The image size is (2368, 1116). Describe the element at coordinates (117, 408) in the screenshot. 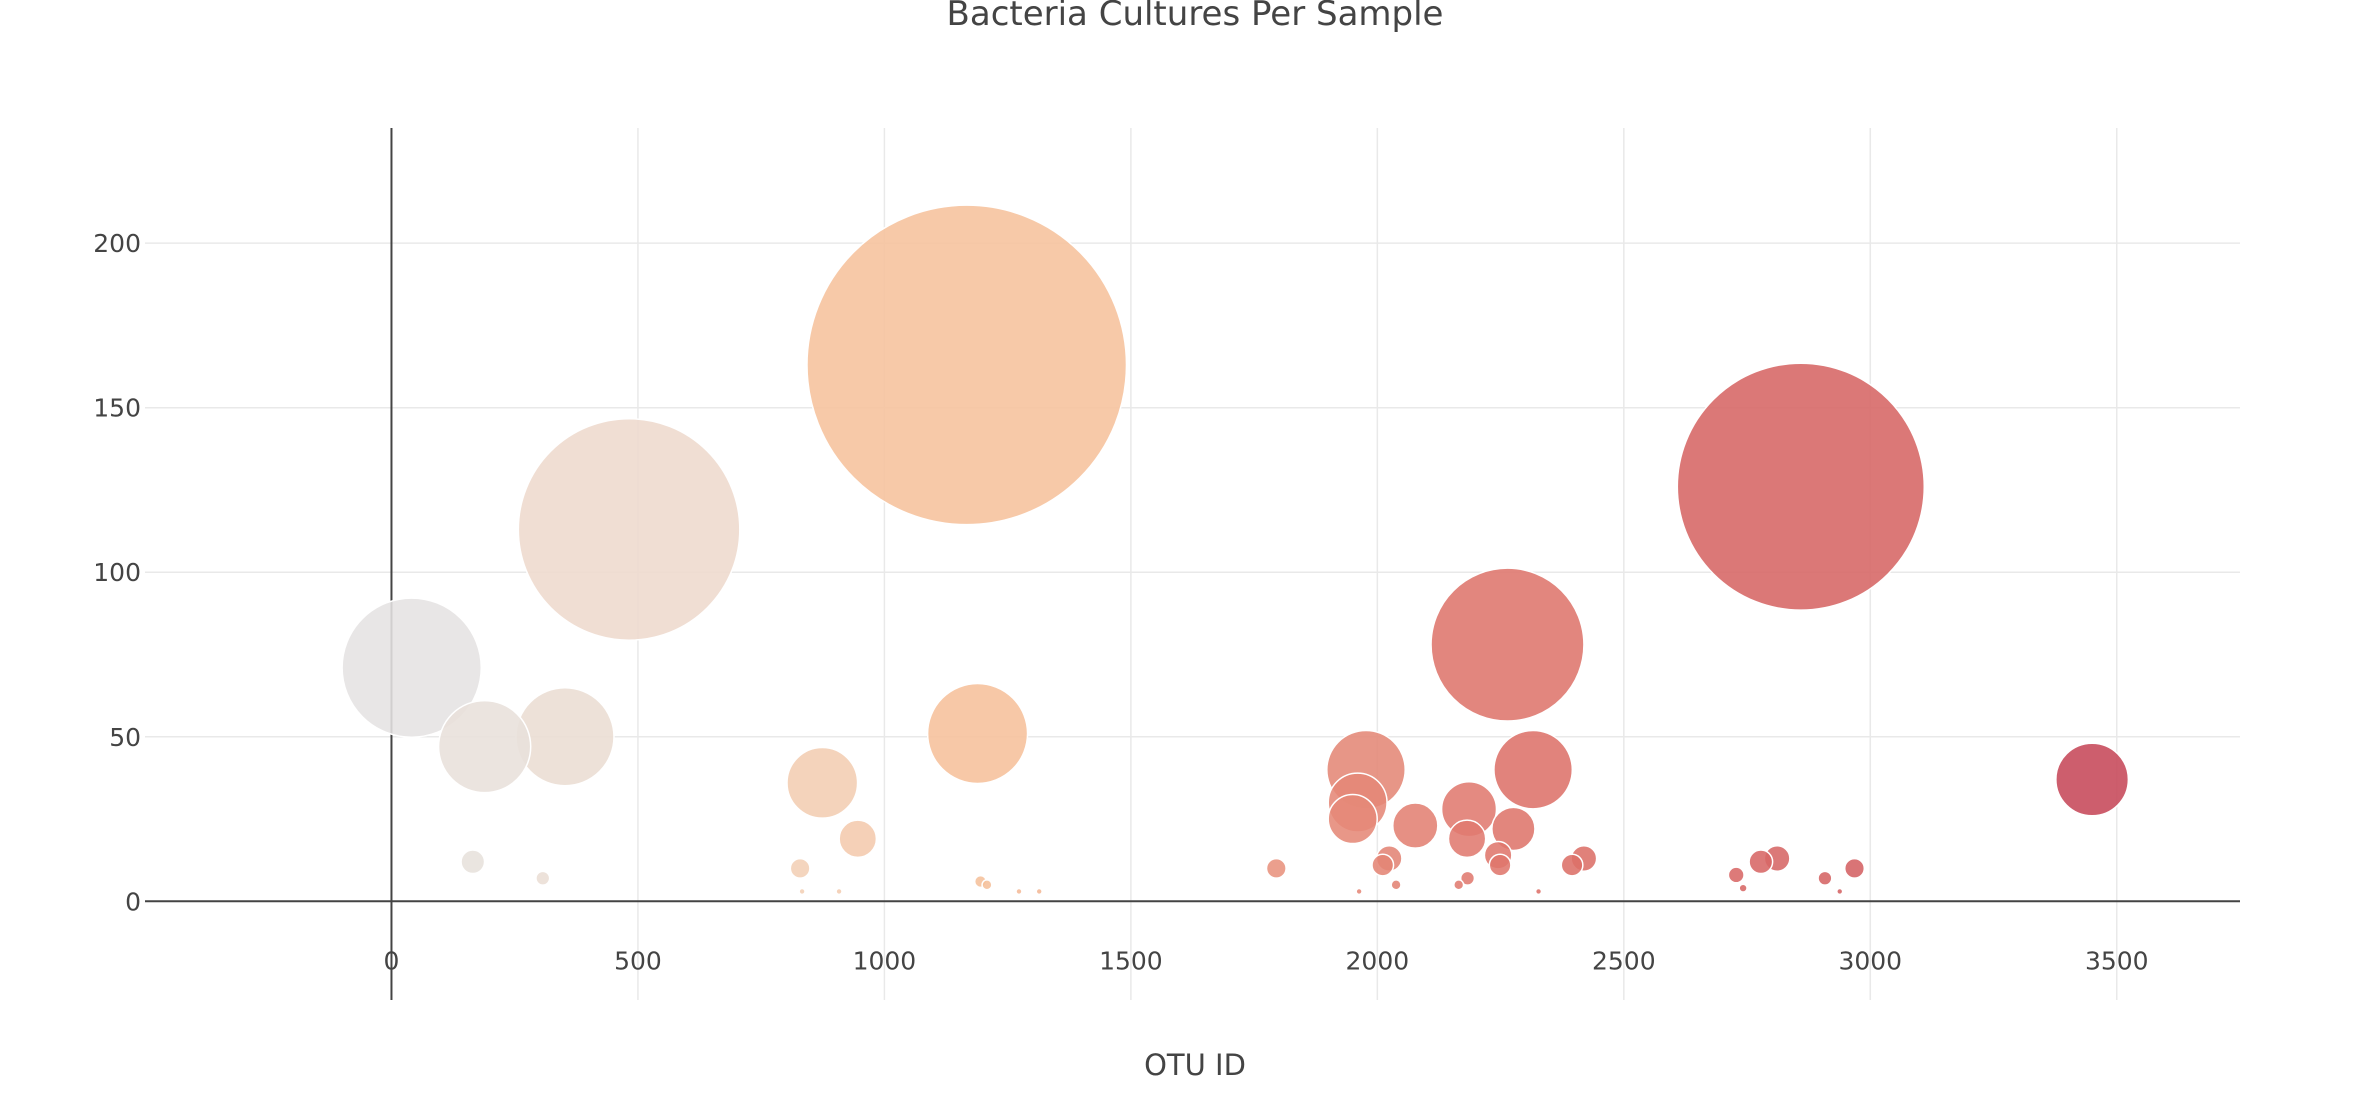

I see `y-tick-label: 150` at that location.